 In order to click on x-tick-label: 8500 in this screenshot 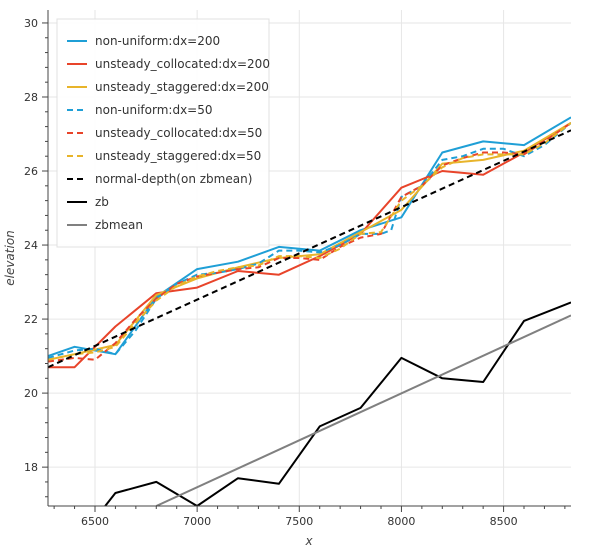, I will do `click(504, 521)`.